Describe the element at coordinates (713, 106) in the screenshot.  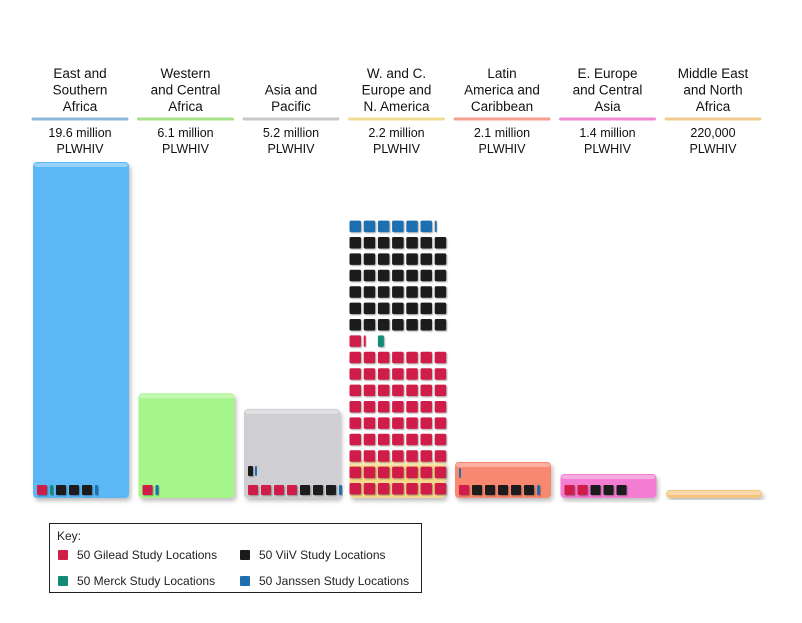
I see `region-name-6-line-2: Africa` at that location.